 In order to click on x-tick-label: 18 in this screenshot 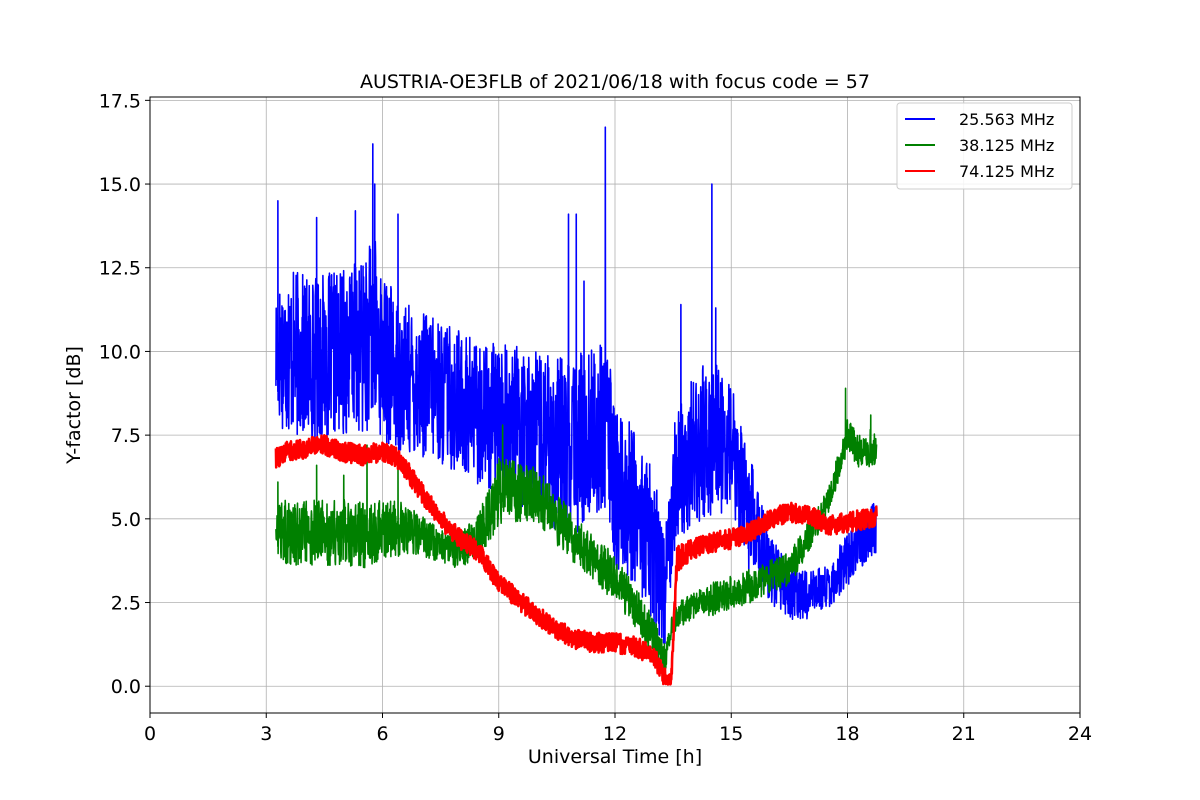, I will do `click(847, 734)`.